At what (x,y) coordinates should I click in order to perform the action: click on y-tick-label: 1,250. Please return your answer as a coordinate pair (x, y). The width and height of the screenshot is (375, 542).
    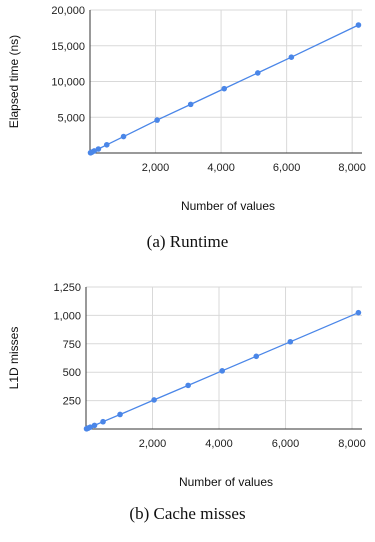
    Looking at the image, I should click on (67, 288).